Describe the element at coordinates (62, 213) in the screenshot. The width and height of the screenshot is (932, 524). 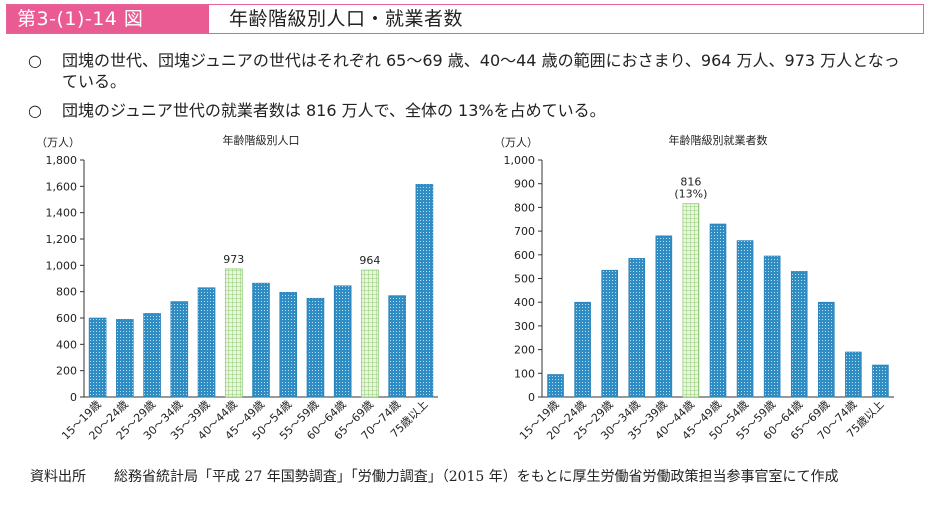
I see `y-tick-label: 1,400` at that location.